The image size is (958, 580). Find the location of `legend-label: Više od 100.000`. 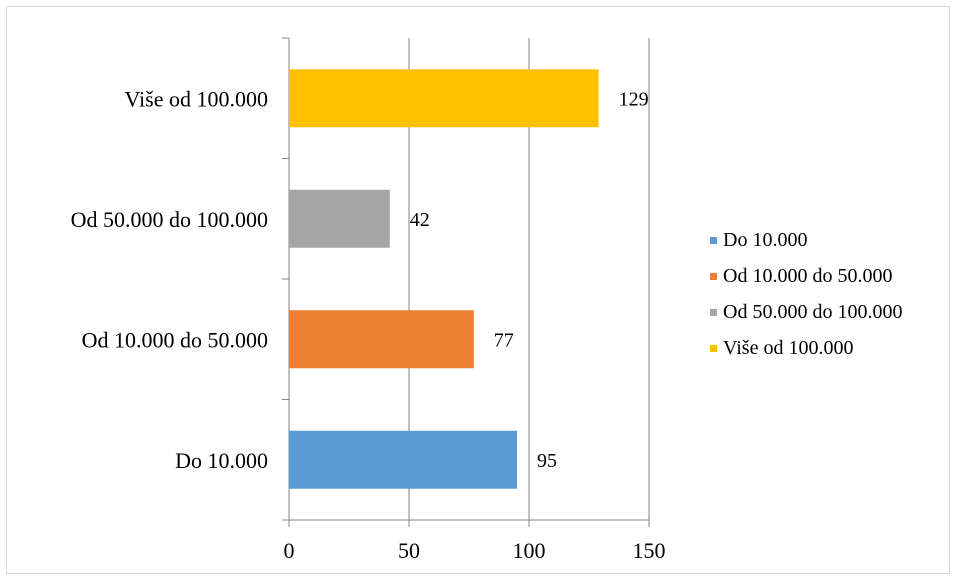

legend-label: Više od 100.000 is located at coordinates (788, 347).